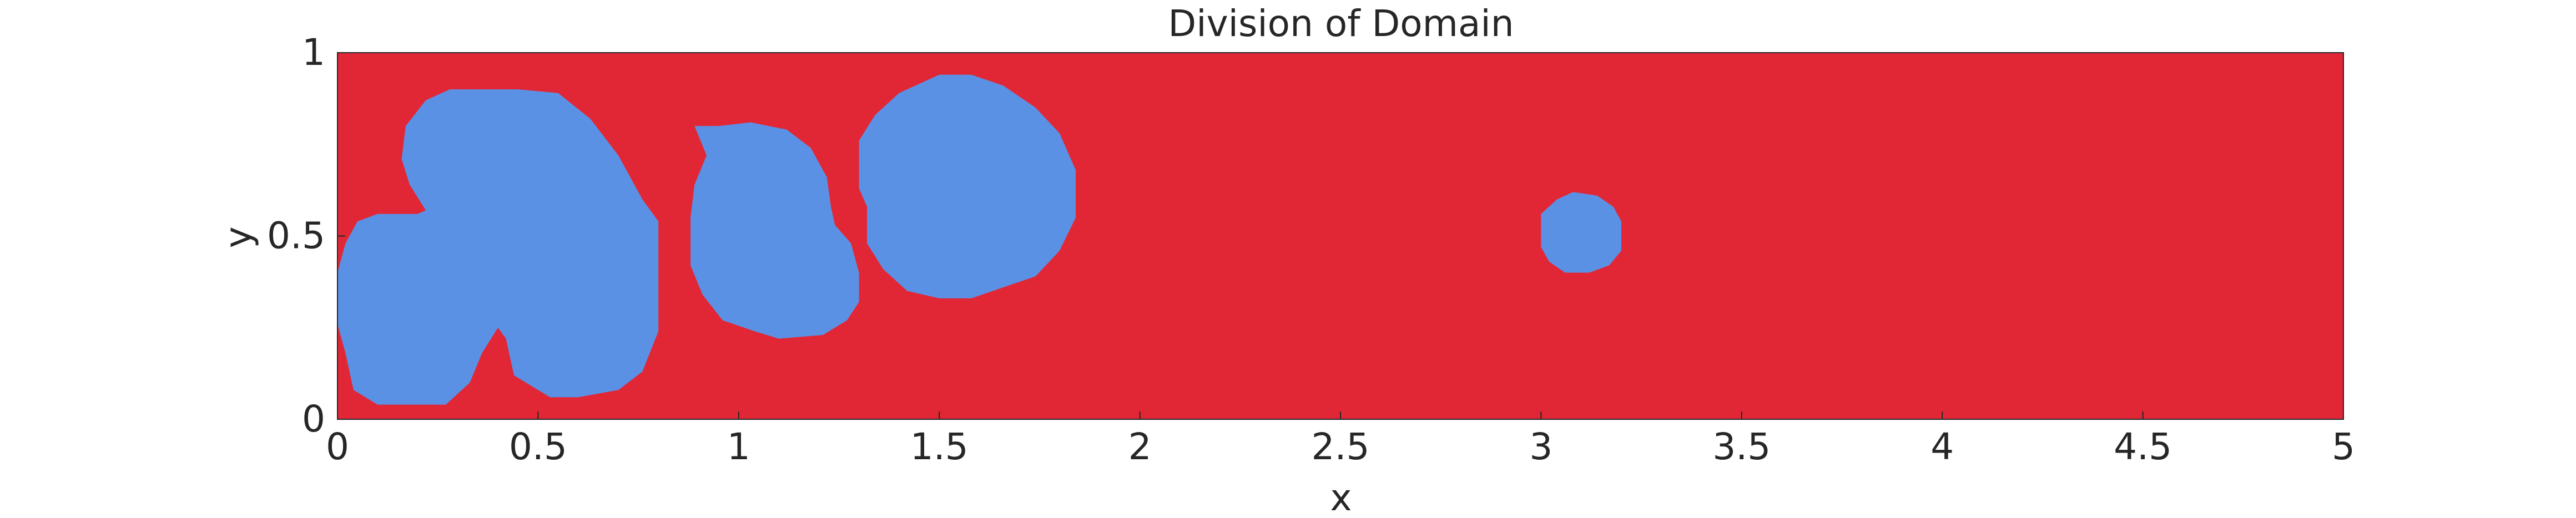 The image size is (2576, 518). What do you see at coordinates (313, 419) in the screenshot?
I see `y-tick-label: 0` at bounding box center [313, 419].